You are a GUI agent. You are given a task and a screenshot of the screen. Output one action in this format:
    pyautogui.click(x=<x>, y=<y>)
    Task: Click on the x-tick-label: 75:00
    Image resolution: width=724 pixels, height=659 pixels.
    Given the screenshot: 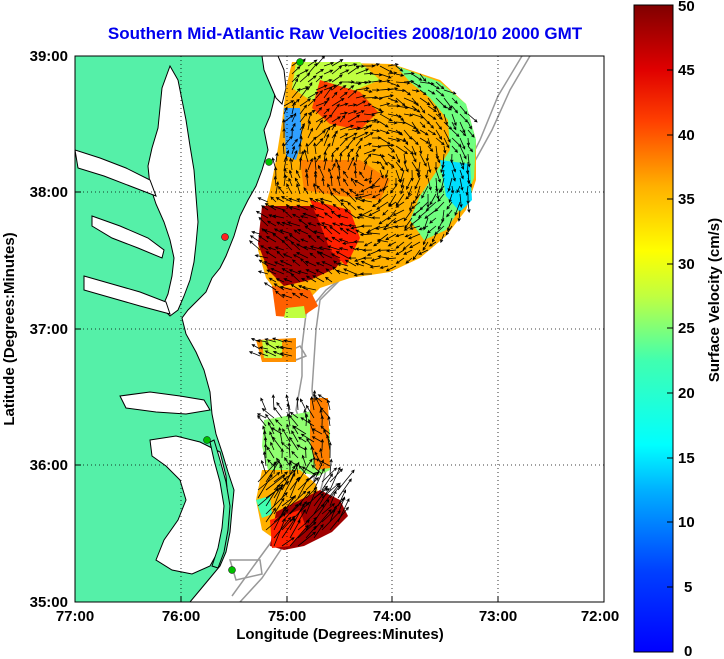 What is the action you would take?
    pyautogui.click(x=287, y=616)
    